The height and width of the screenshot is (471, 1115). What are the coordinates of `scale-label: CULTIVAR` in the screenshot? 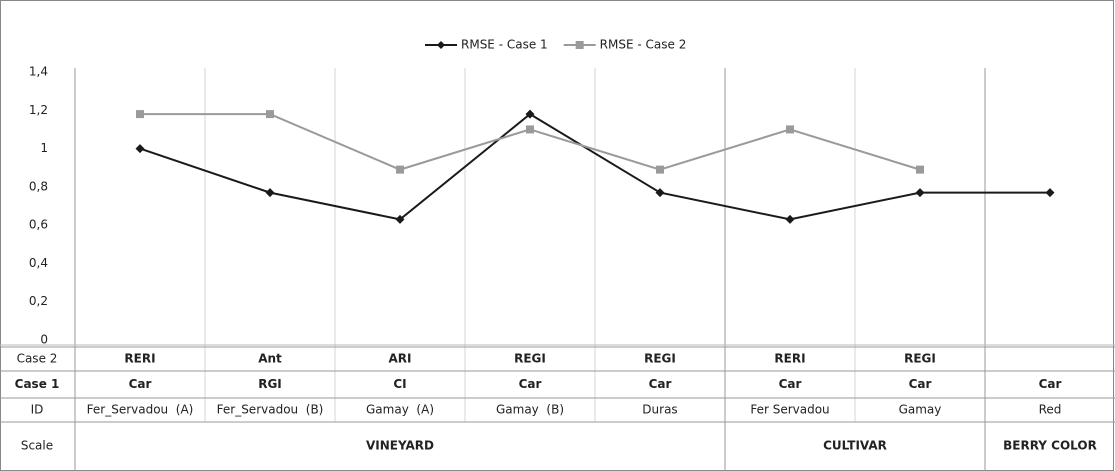 It's located at (855, 446).